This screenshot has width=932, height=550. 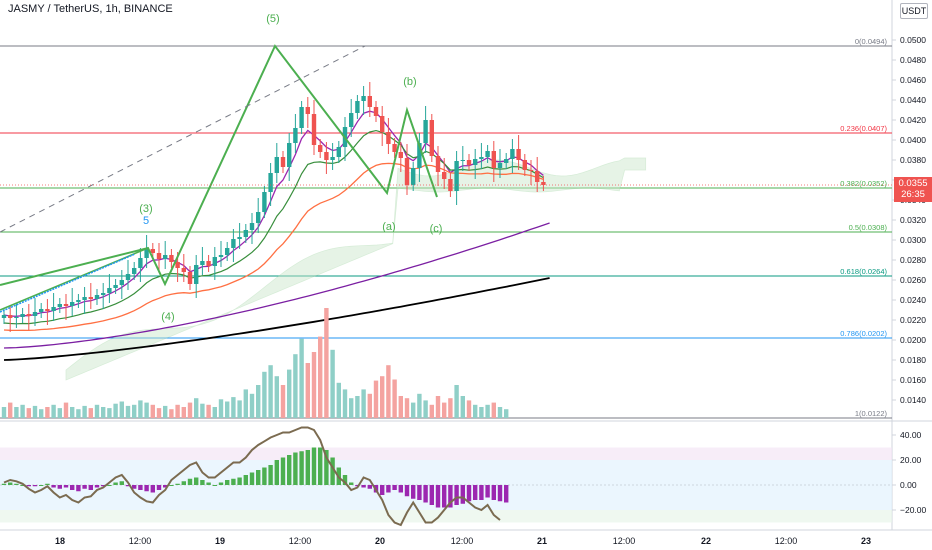 I want to click on price-tick-label: 0.0260, so click(x=913, y=280).